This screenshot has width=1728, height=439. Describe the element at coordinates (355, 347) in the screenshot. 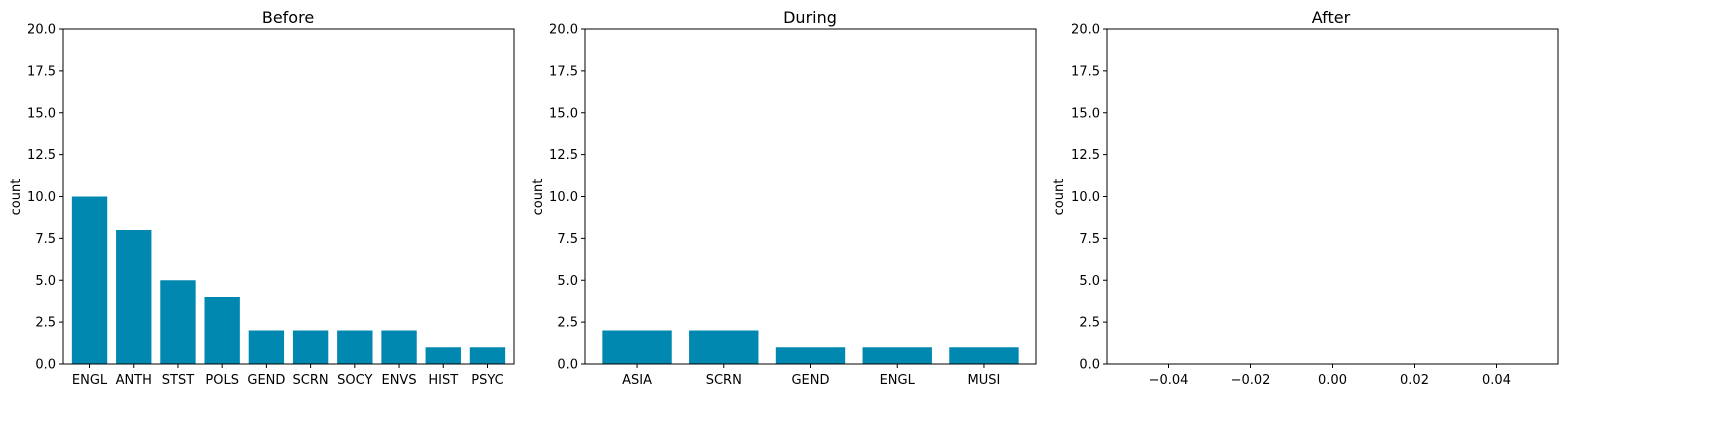

I see `bar-socy` at that location.